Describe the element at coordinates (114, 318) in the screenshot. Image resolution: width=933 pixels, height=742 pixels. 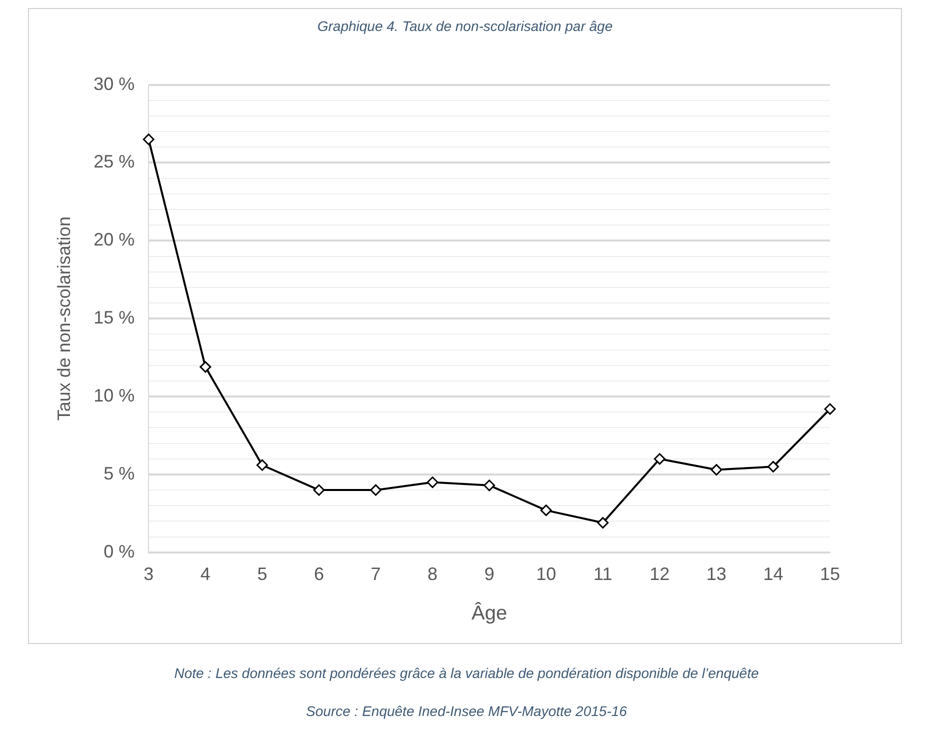
I see `y-tick-label: 15 %` at that location.